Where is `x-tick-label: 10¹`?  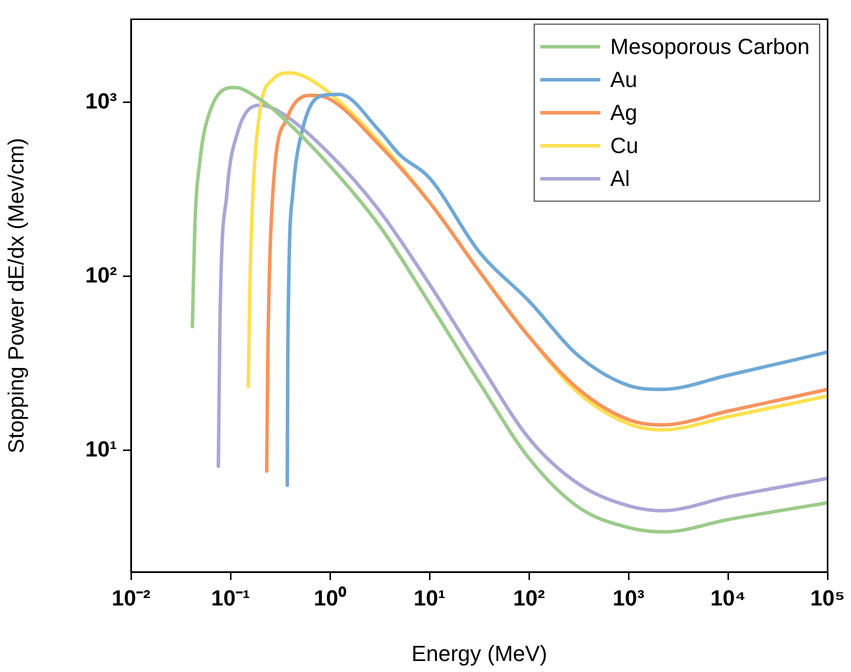
x-tick-label: 10¹ is located at coordinates (430, 597).